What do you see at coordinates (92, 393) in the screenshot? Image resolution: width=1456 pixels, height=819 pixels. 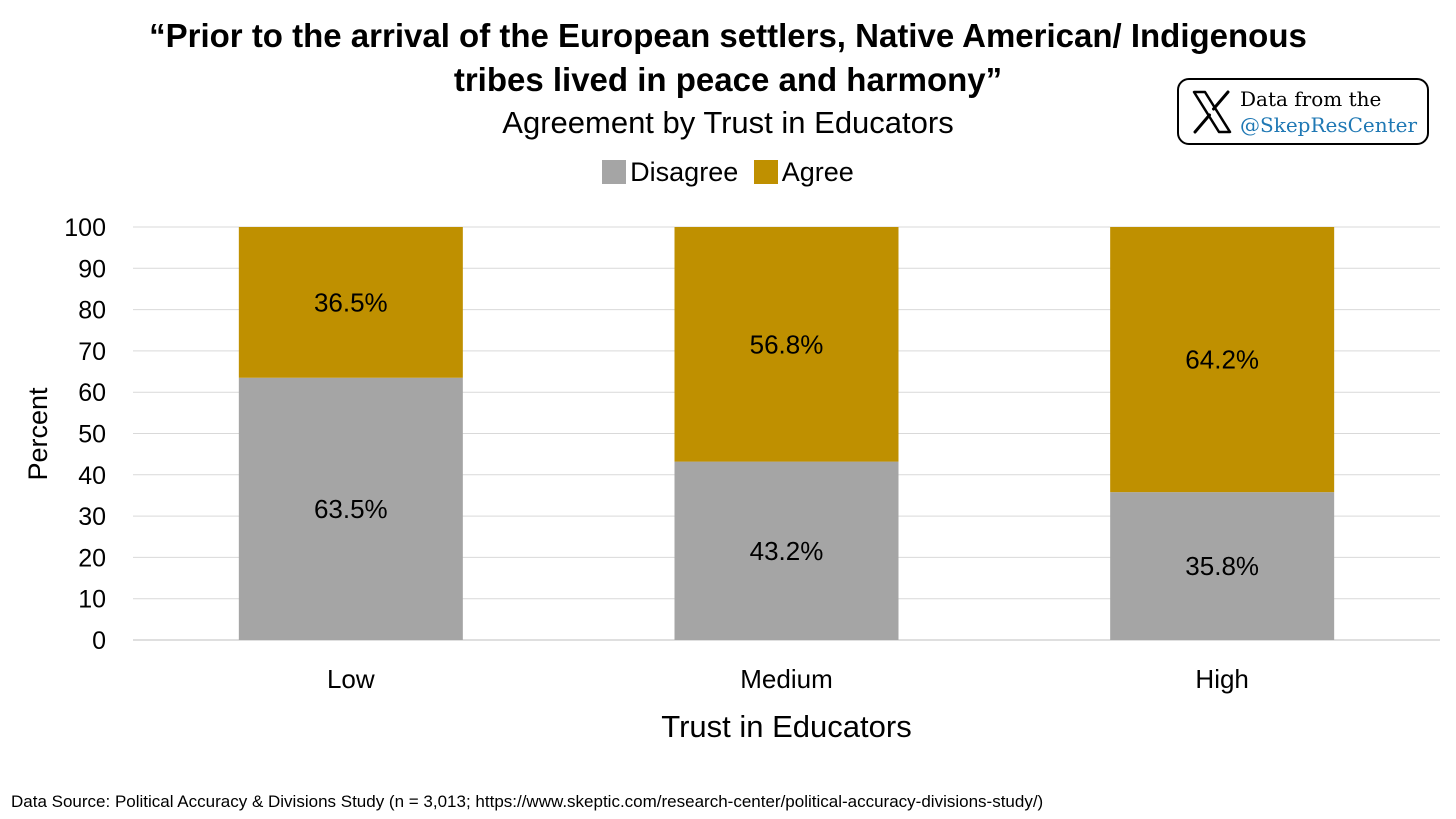 I see `y-tick-label-60: 60` at bounding box center [92, 393].